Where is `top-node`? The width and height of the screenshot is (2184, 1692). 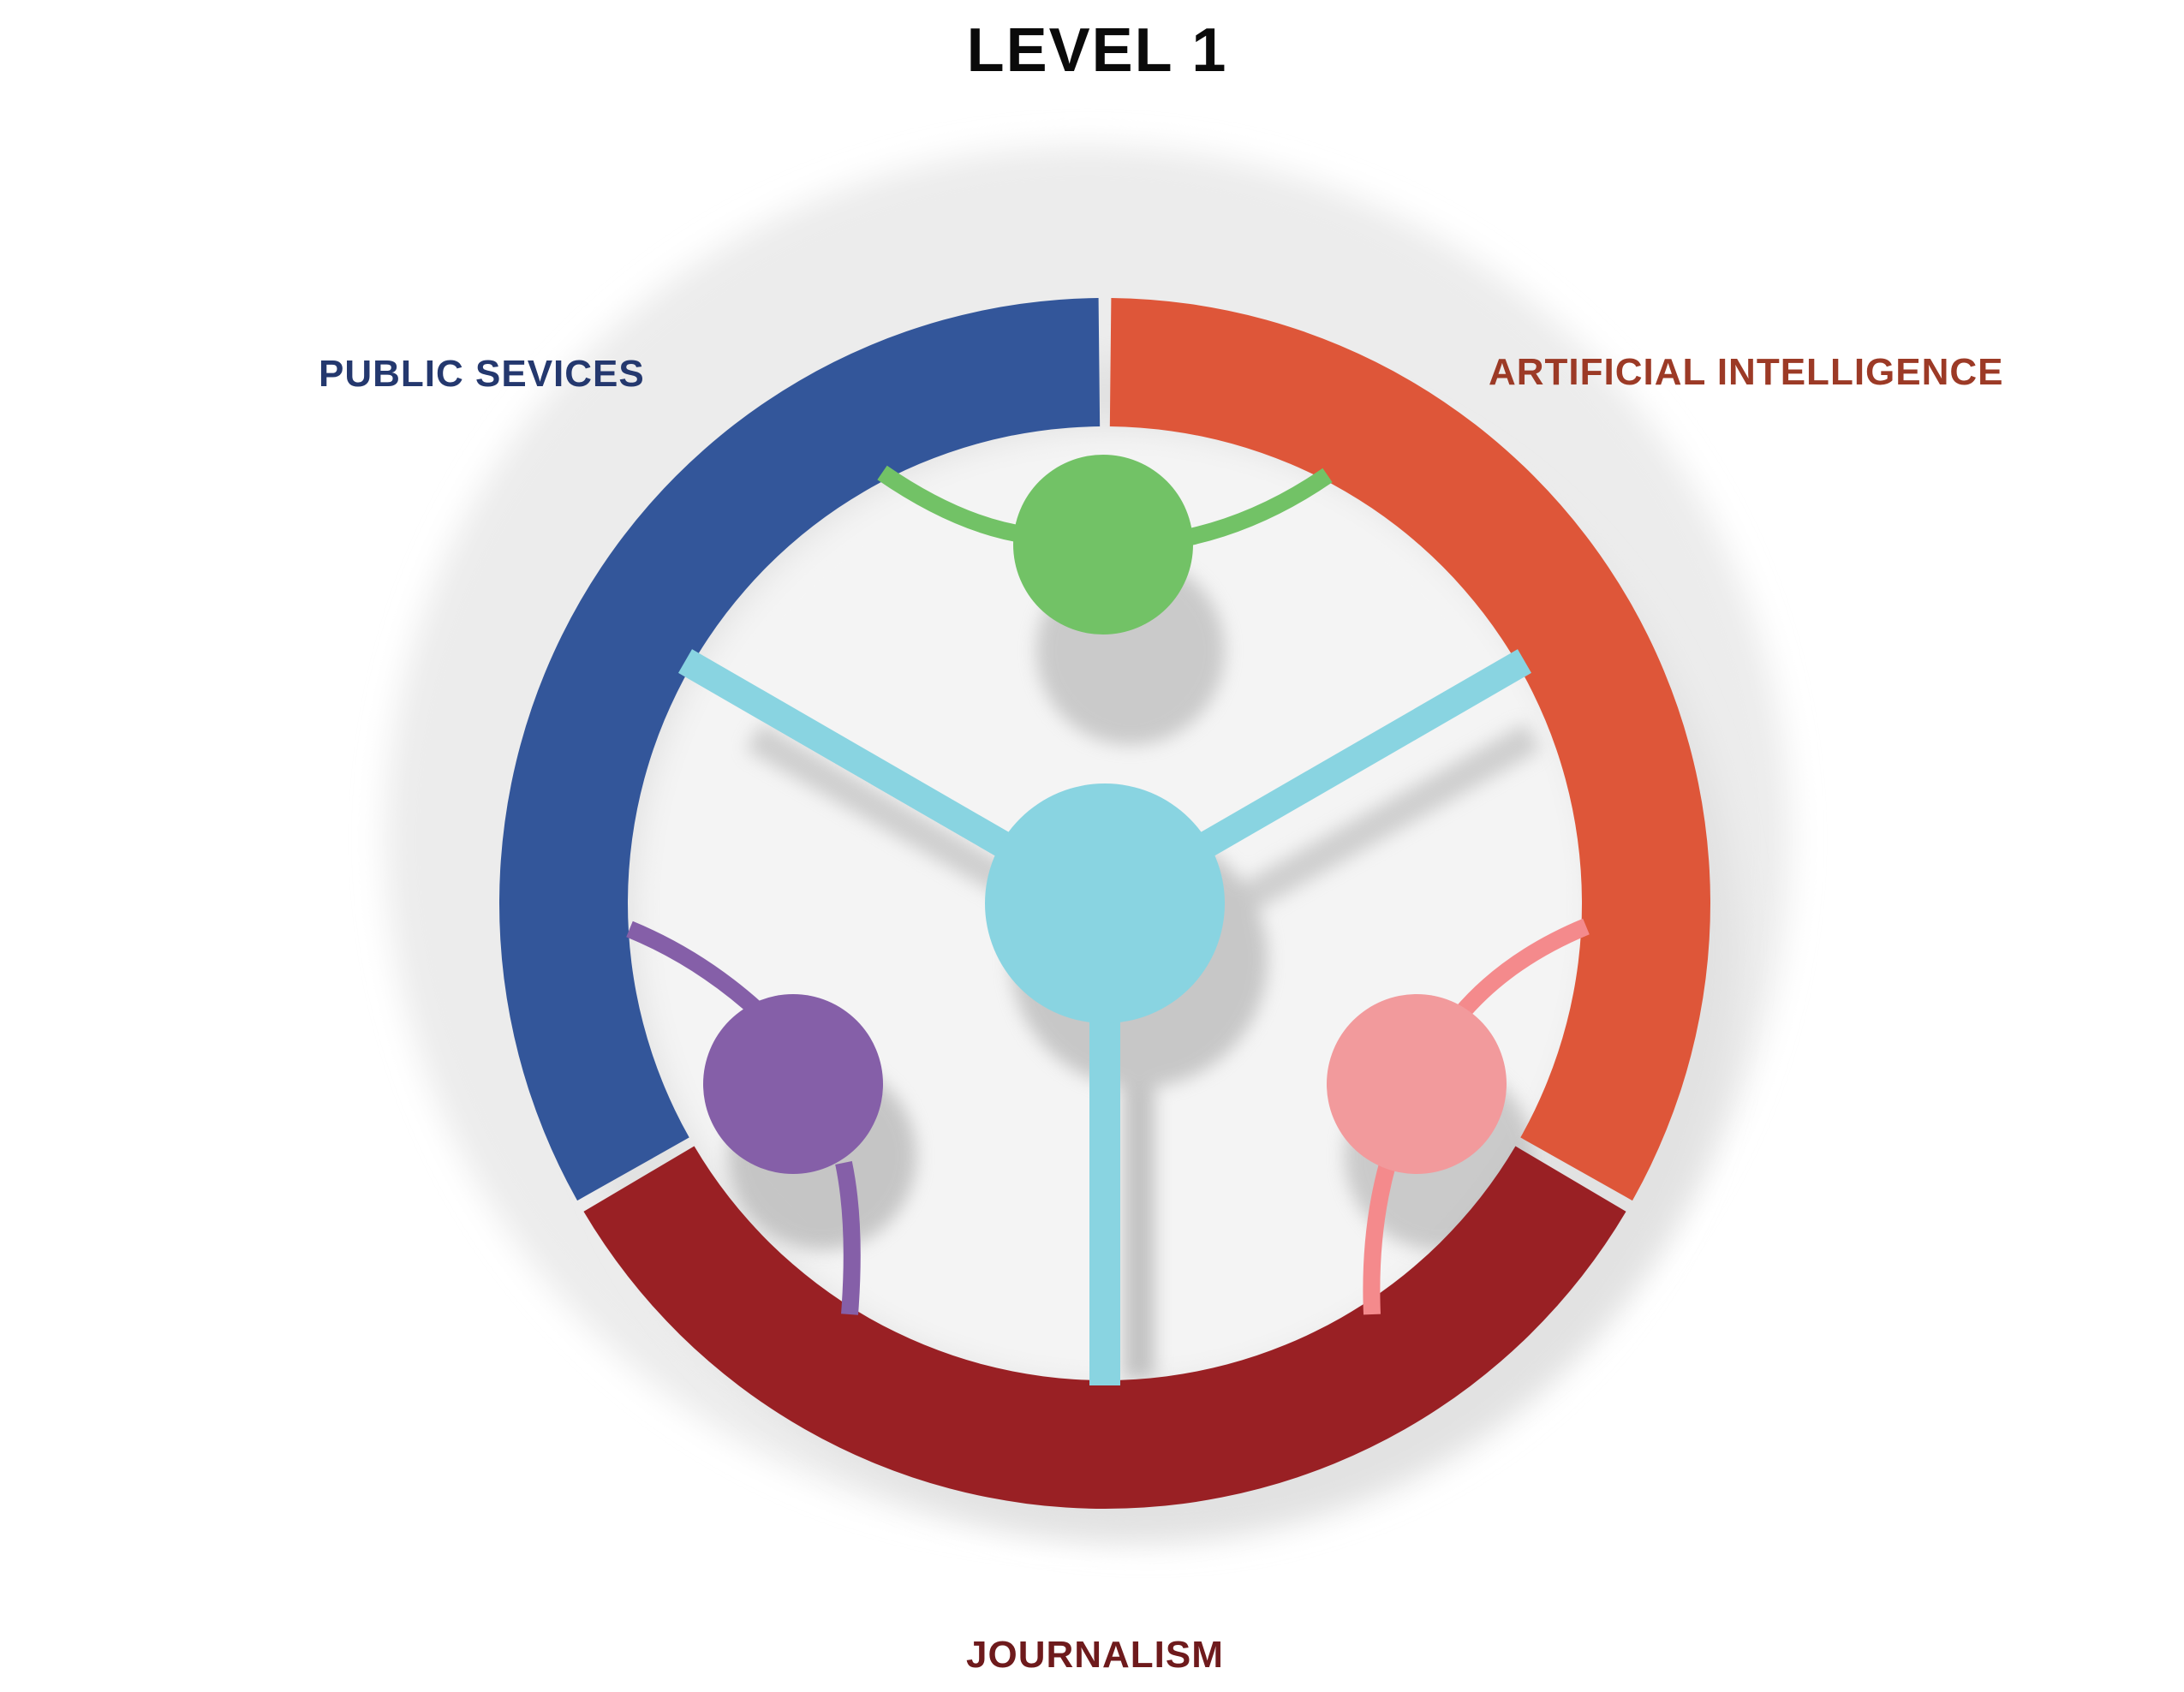 top-node is located at coordinates (1103, 544).